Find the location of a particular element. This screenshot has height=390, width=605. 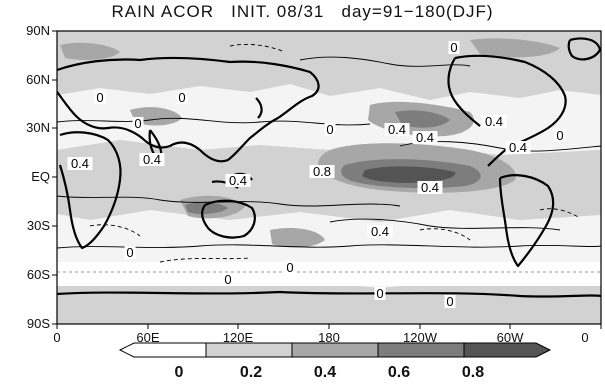

contour-label: 0.8 is located at coordinates (322, 171).